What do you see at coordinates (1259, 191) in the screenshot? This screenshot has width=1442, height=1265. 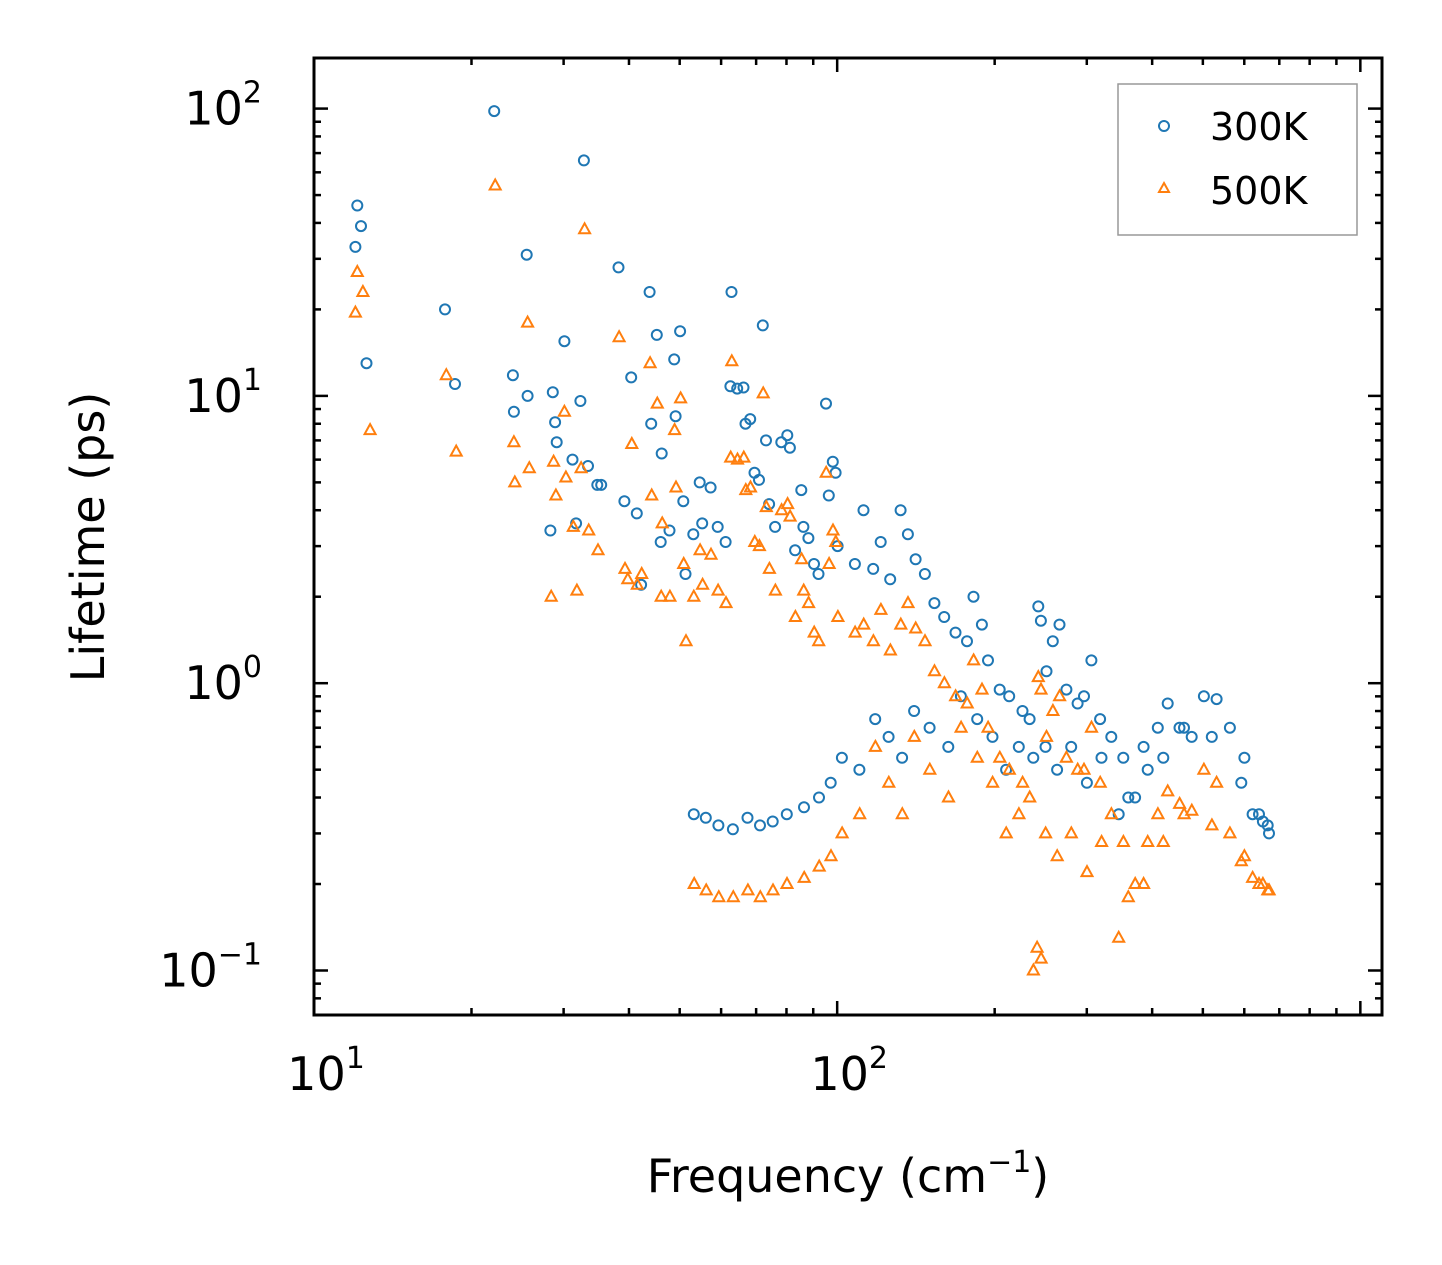 I see `legend-label-500k: 500K` at bounding box center [1259, 191].